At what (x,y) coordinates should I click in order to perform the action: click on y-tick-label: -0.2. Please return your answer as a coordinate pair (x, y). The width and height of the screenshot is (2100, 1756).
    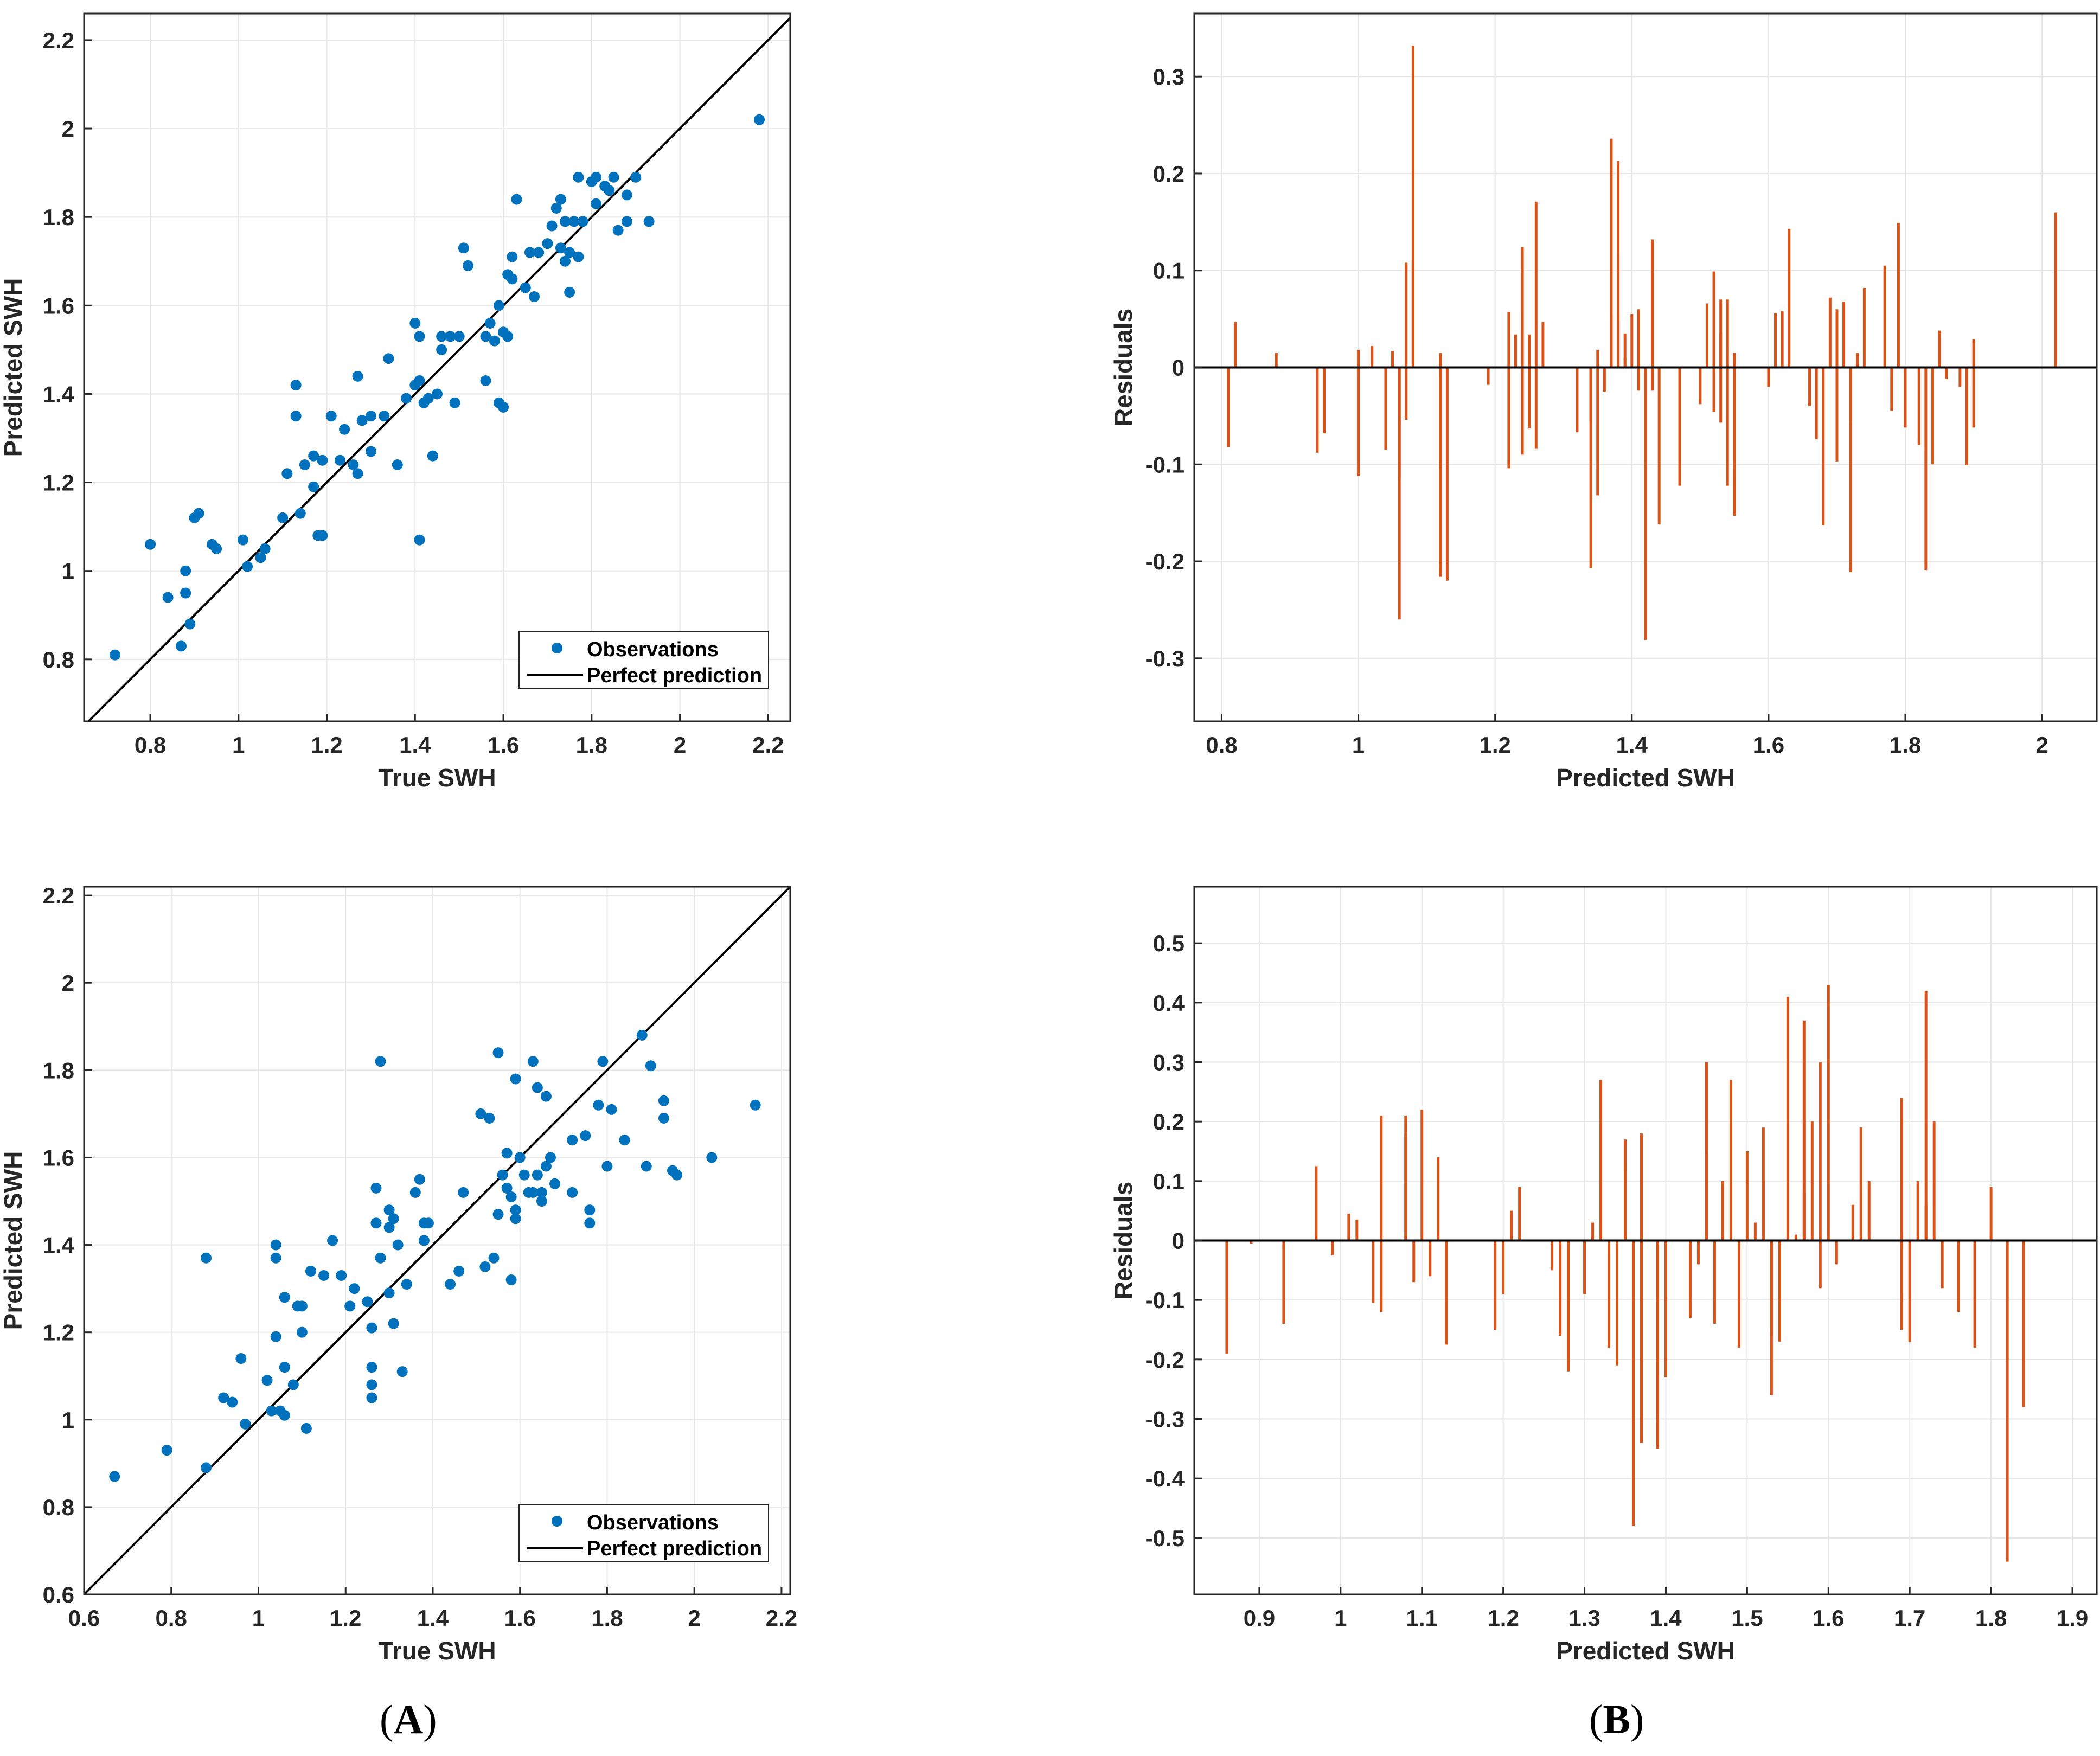
    Looking at the image, I should click on (1165, 1360).